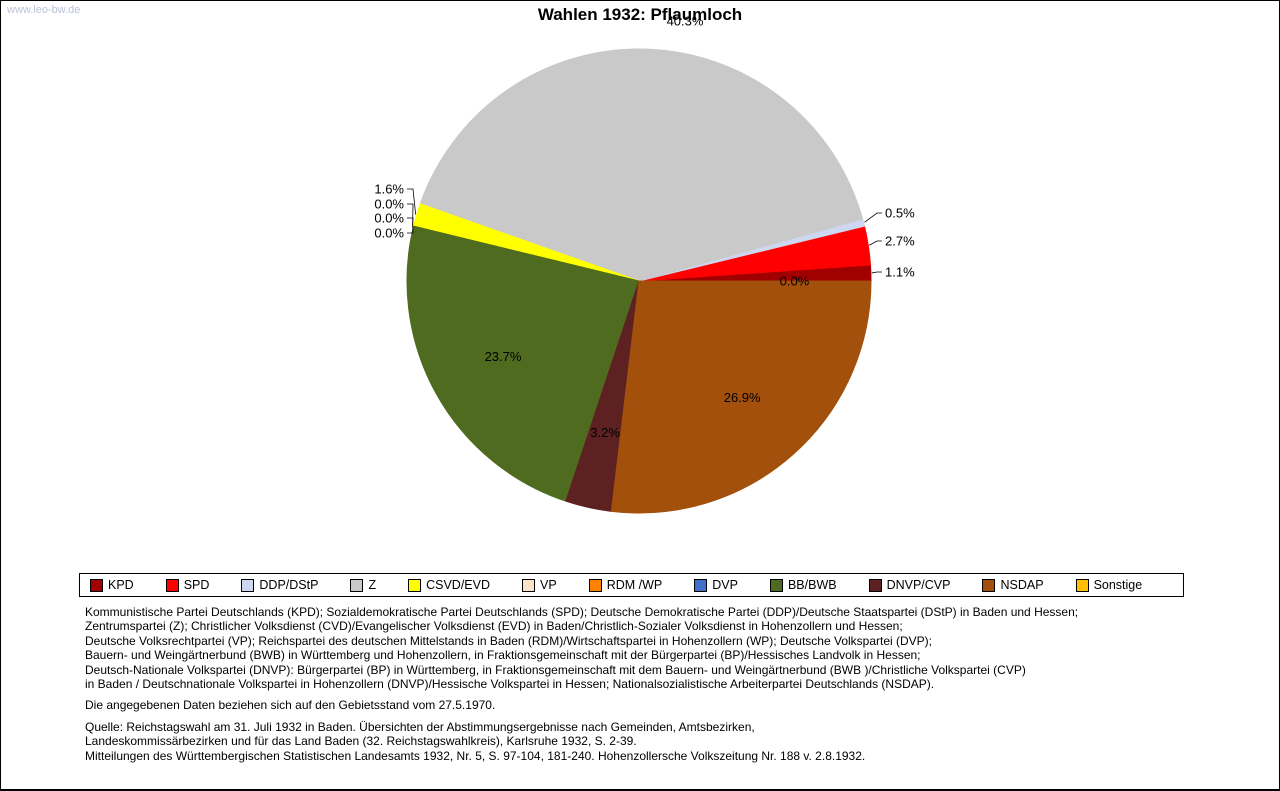  I want to click on pie-slice-BB/BWB, so click(523, 363).